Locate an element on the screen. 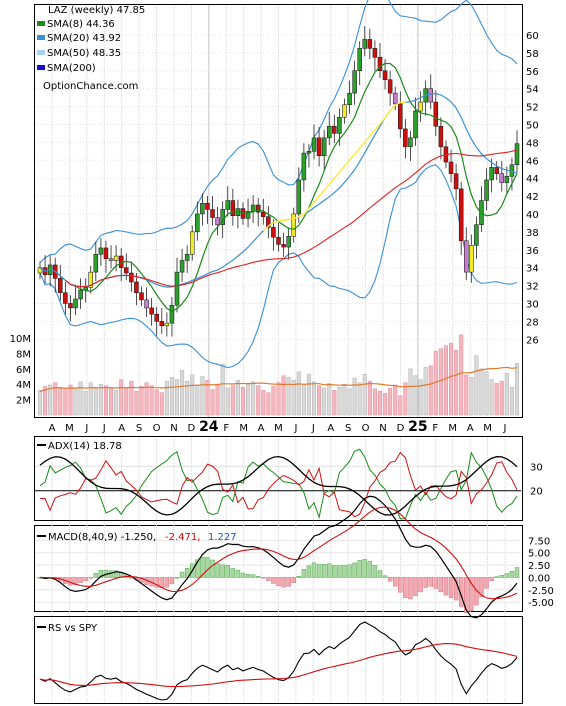 This screenshot has width=566, height=706. x-tick-label: J is located at coordinates (104, 428).